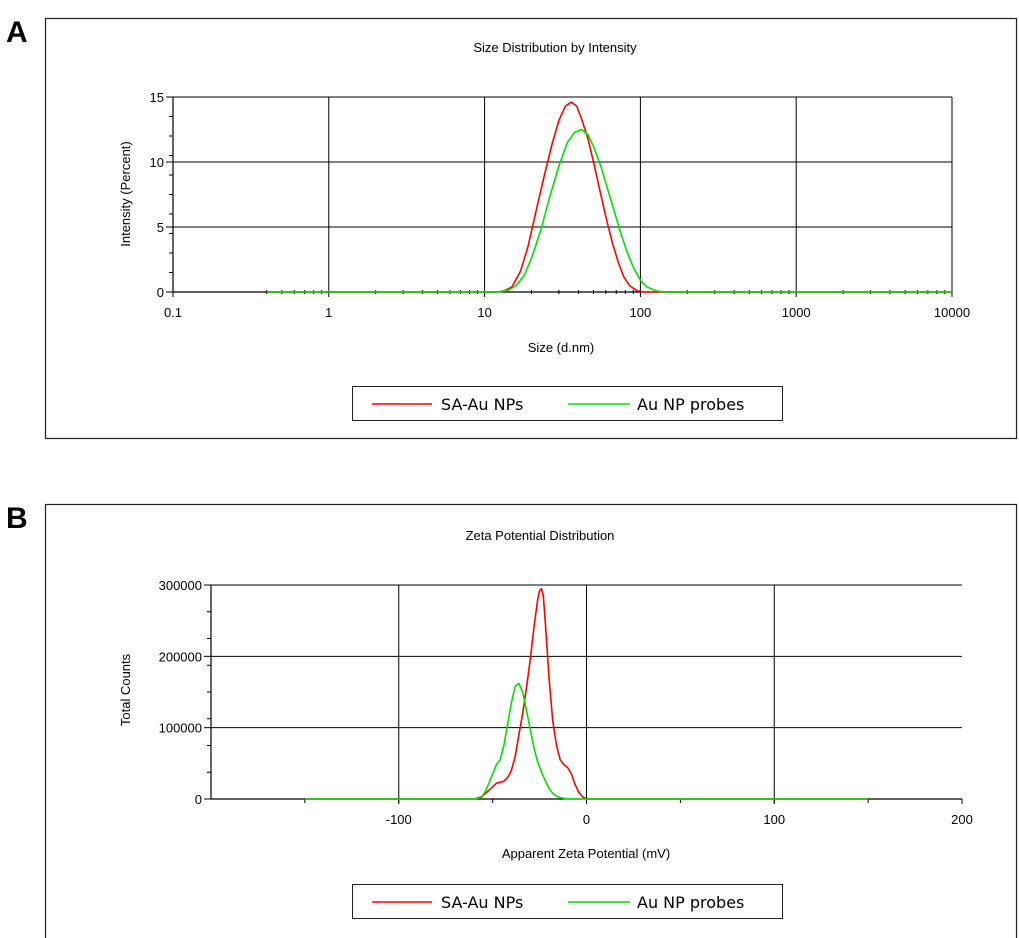 This screenshot has width=1019, height=938. What do you see at coordinates (125, 194) in the screenshot?
I see `chart-a-ylabel: Intensity (Percent)` at bounding box center [125, 194].